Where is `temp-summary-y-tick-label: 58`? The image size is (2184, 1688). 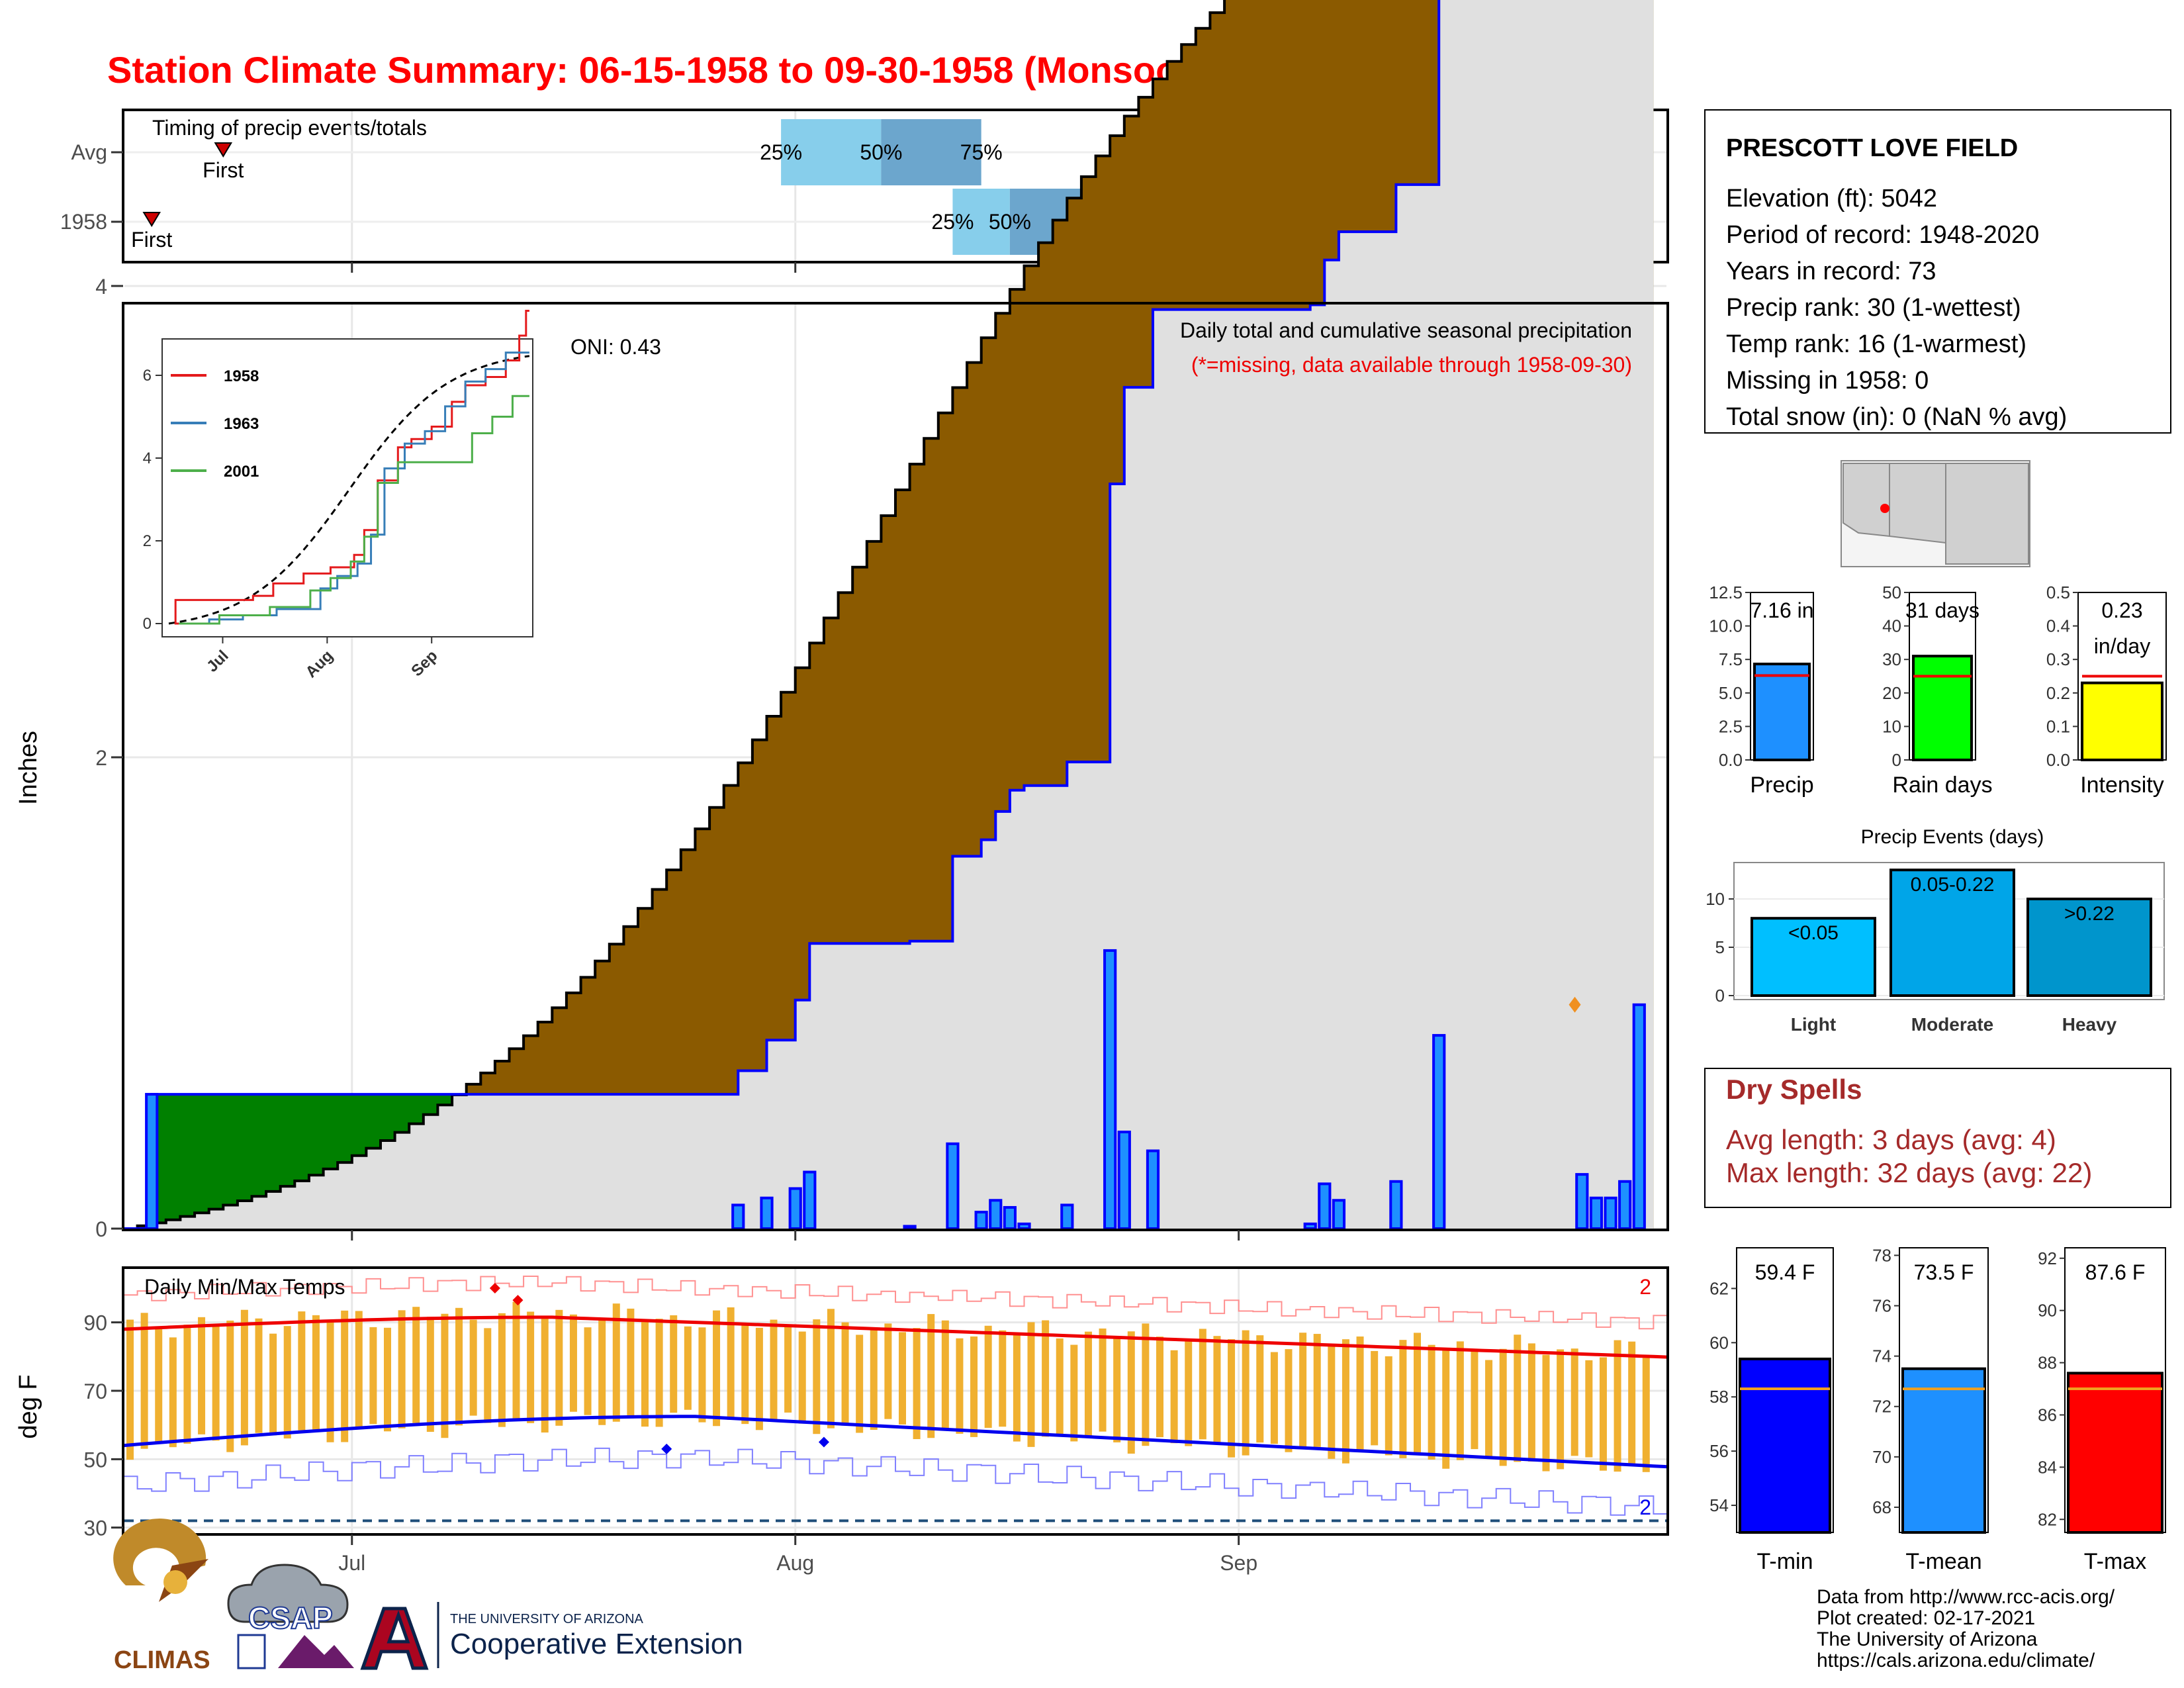
temp-summary-y-tick-label: 58 is located at coordinates (1719, 1397).